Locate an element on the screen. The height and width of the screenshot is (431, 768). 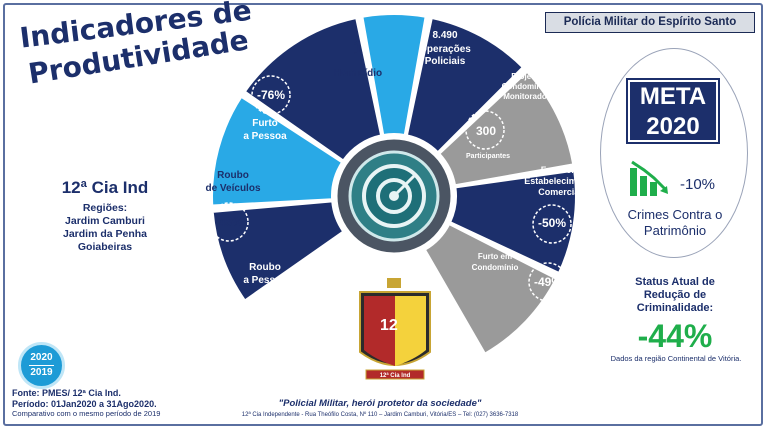
segment-projeto is located at coordinates (506, 128).